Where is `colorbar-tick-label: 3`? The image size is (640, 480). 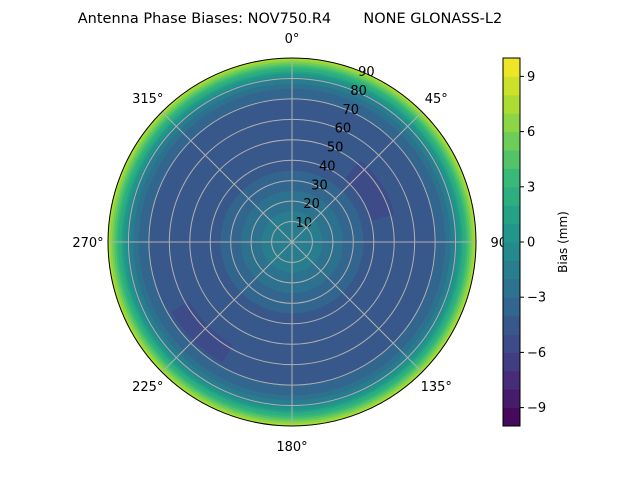
colorbar-tick-label: 3 is located at coordinates (531, 187).